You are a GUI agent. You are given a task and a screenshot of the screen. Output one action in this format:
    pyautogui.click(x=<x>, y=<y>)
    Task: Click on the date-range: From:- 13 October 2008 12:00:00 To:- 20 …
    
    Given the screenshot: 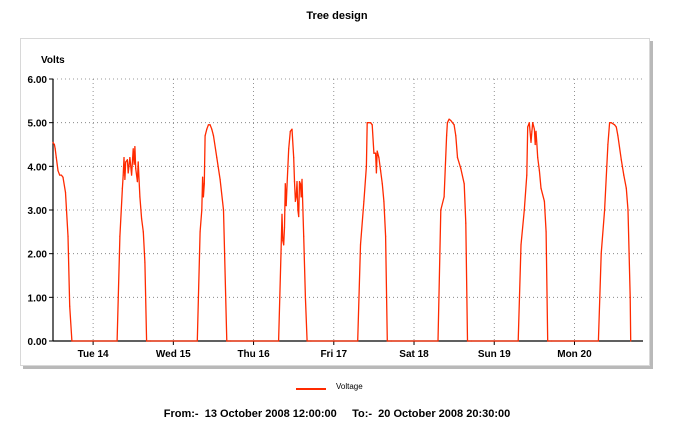 What is the action you would take?
    pyautogui.click(x=337, y=414)
    